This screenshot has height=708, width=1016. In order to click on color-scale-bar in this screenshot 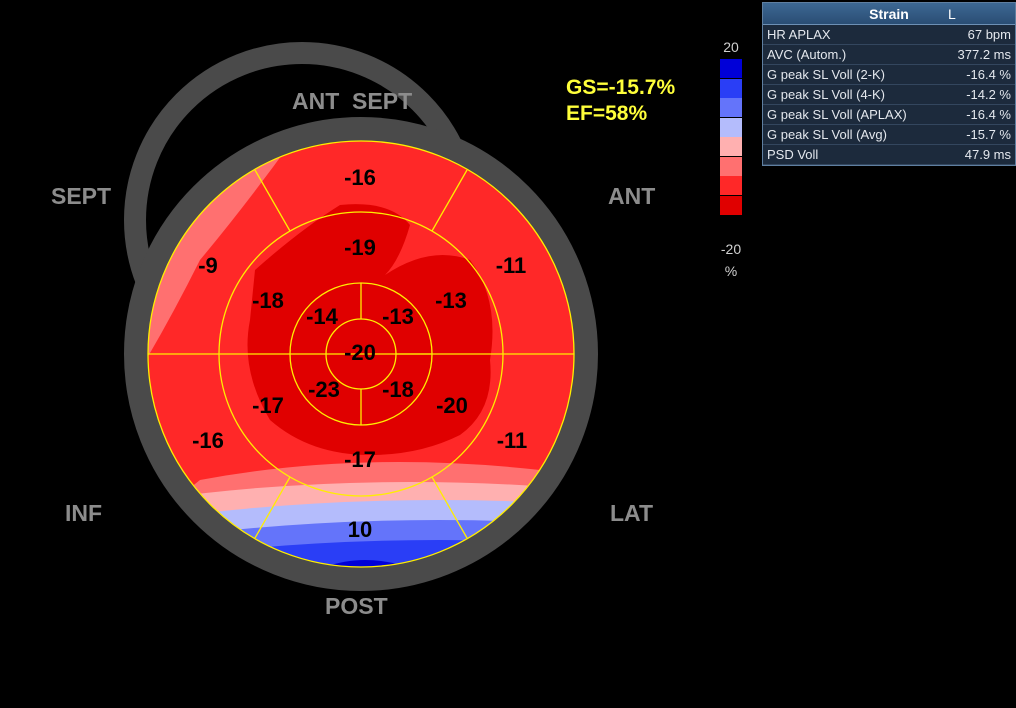, I will do `click(731, 147)`.